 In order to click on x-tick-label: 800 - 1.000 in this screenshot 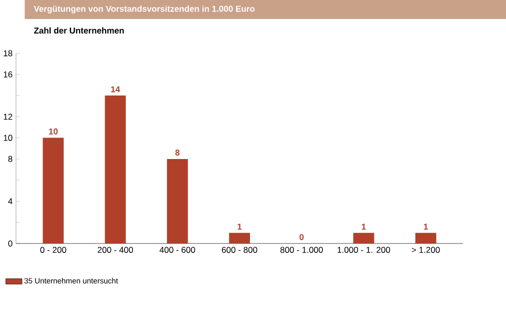, I will do `click(301, 249)`.